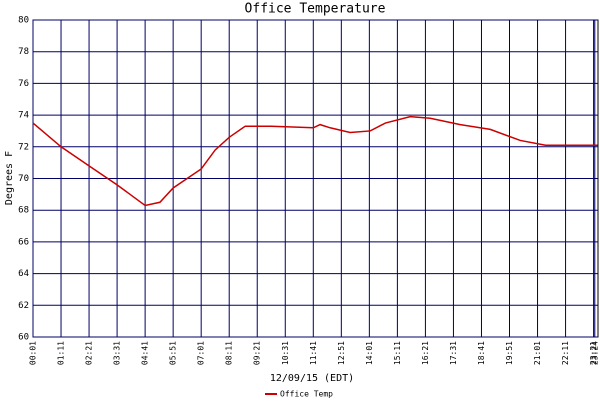 Image resolution: width=600 pixels, height=404 pixels. What do you see at coordinates (313, 353) in the screenshot?
I see `x-tick-label: 11:41` at bounding box center [313, 353].